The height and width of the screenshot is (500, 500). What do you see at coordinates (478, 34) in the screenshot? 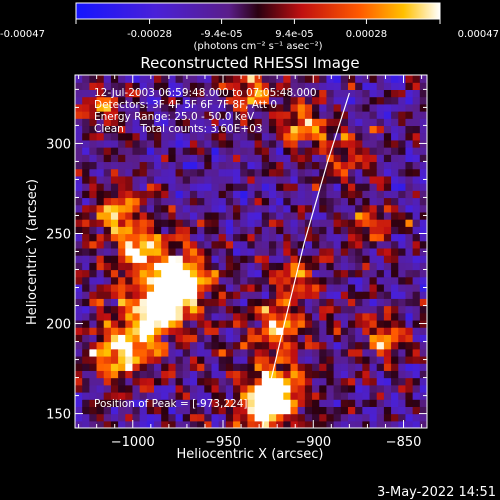
I see `colorbar-tick-label: 0.00047` at bounding box center [478, 34].